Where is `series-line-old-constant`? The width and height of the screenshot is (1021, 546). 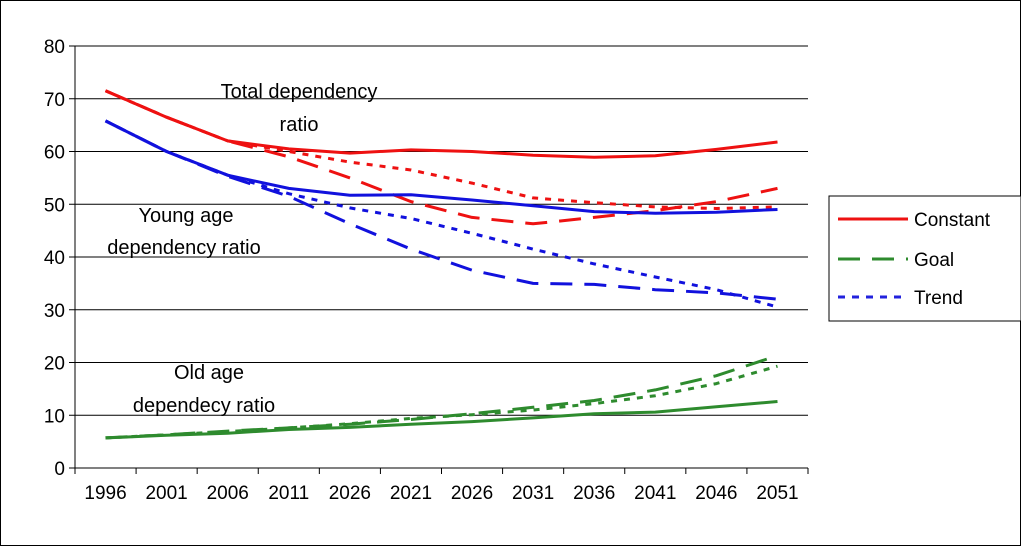 series-line-old-constant is located at coordinates (441, 420).